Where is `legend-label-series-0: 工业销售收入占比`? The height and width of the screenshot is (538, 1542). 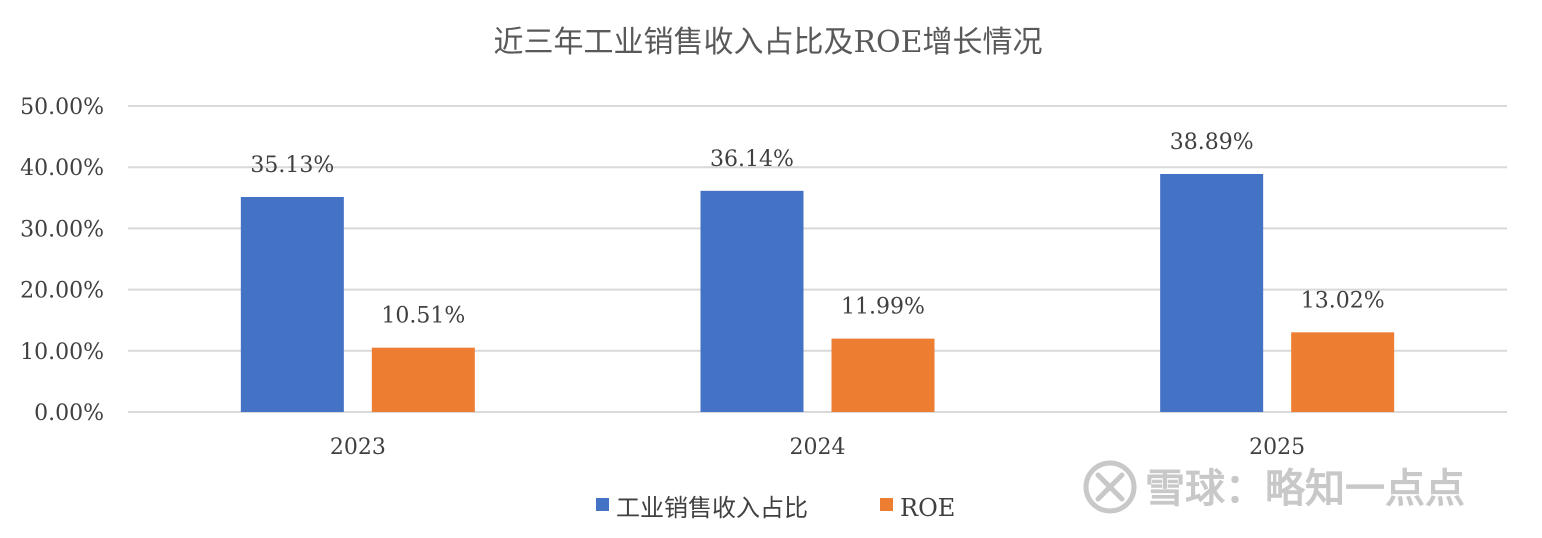 legend-label-series-0: 工业销售收入占比 is located at coordinates (712, 508).